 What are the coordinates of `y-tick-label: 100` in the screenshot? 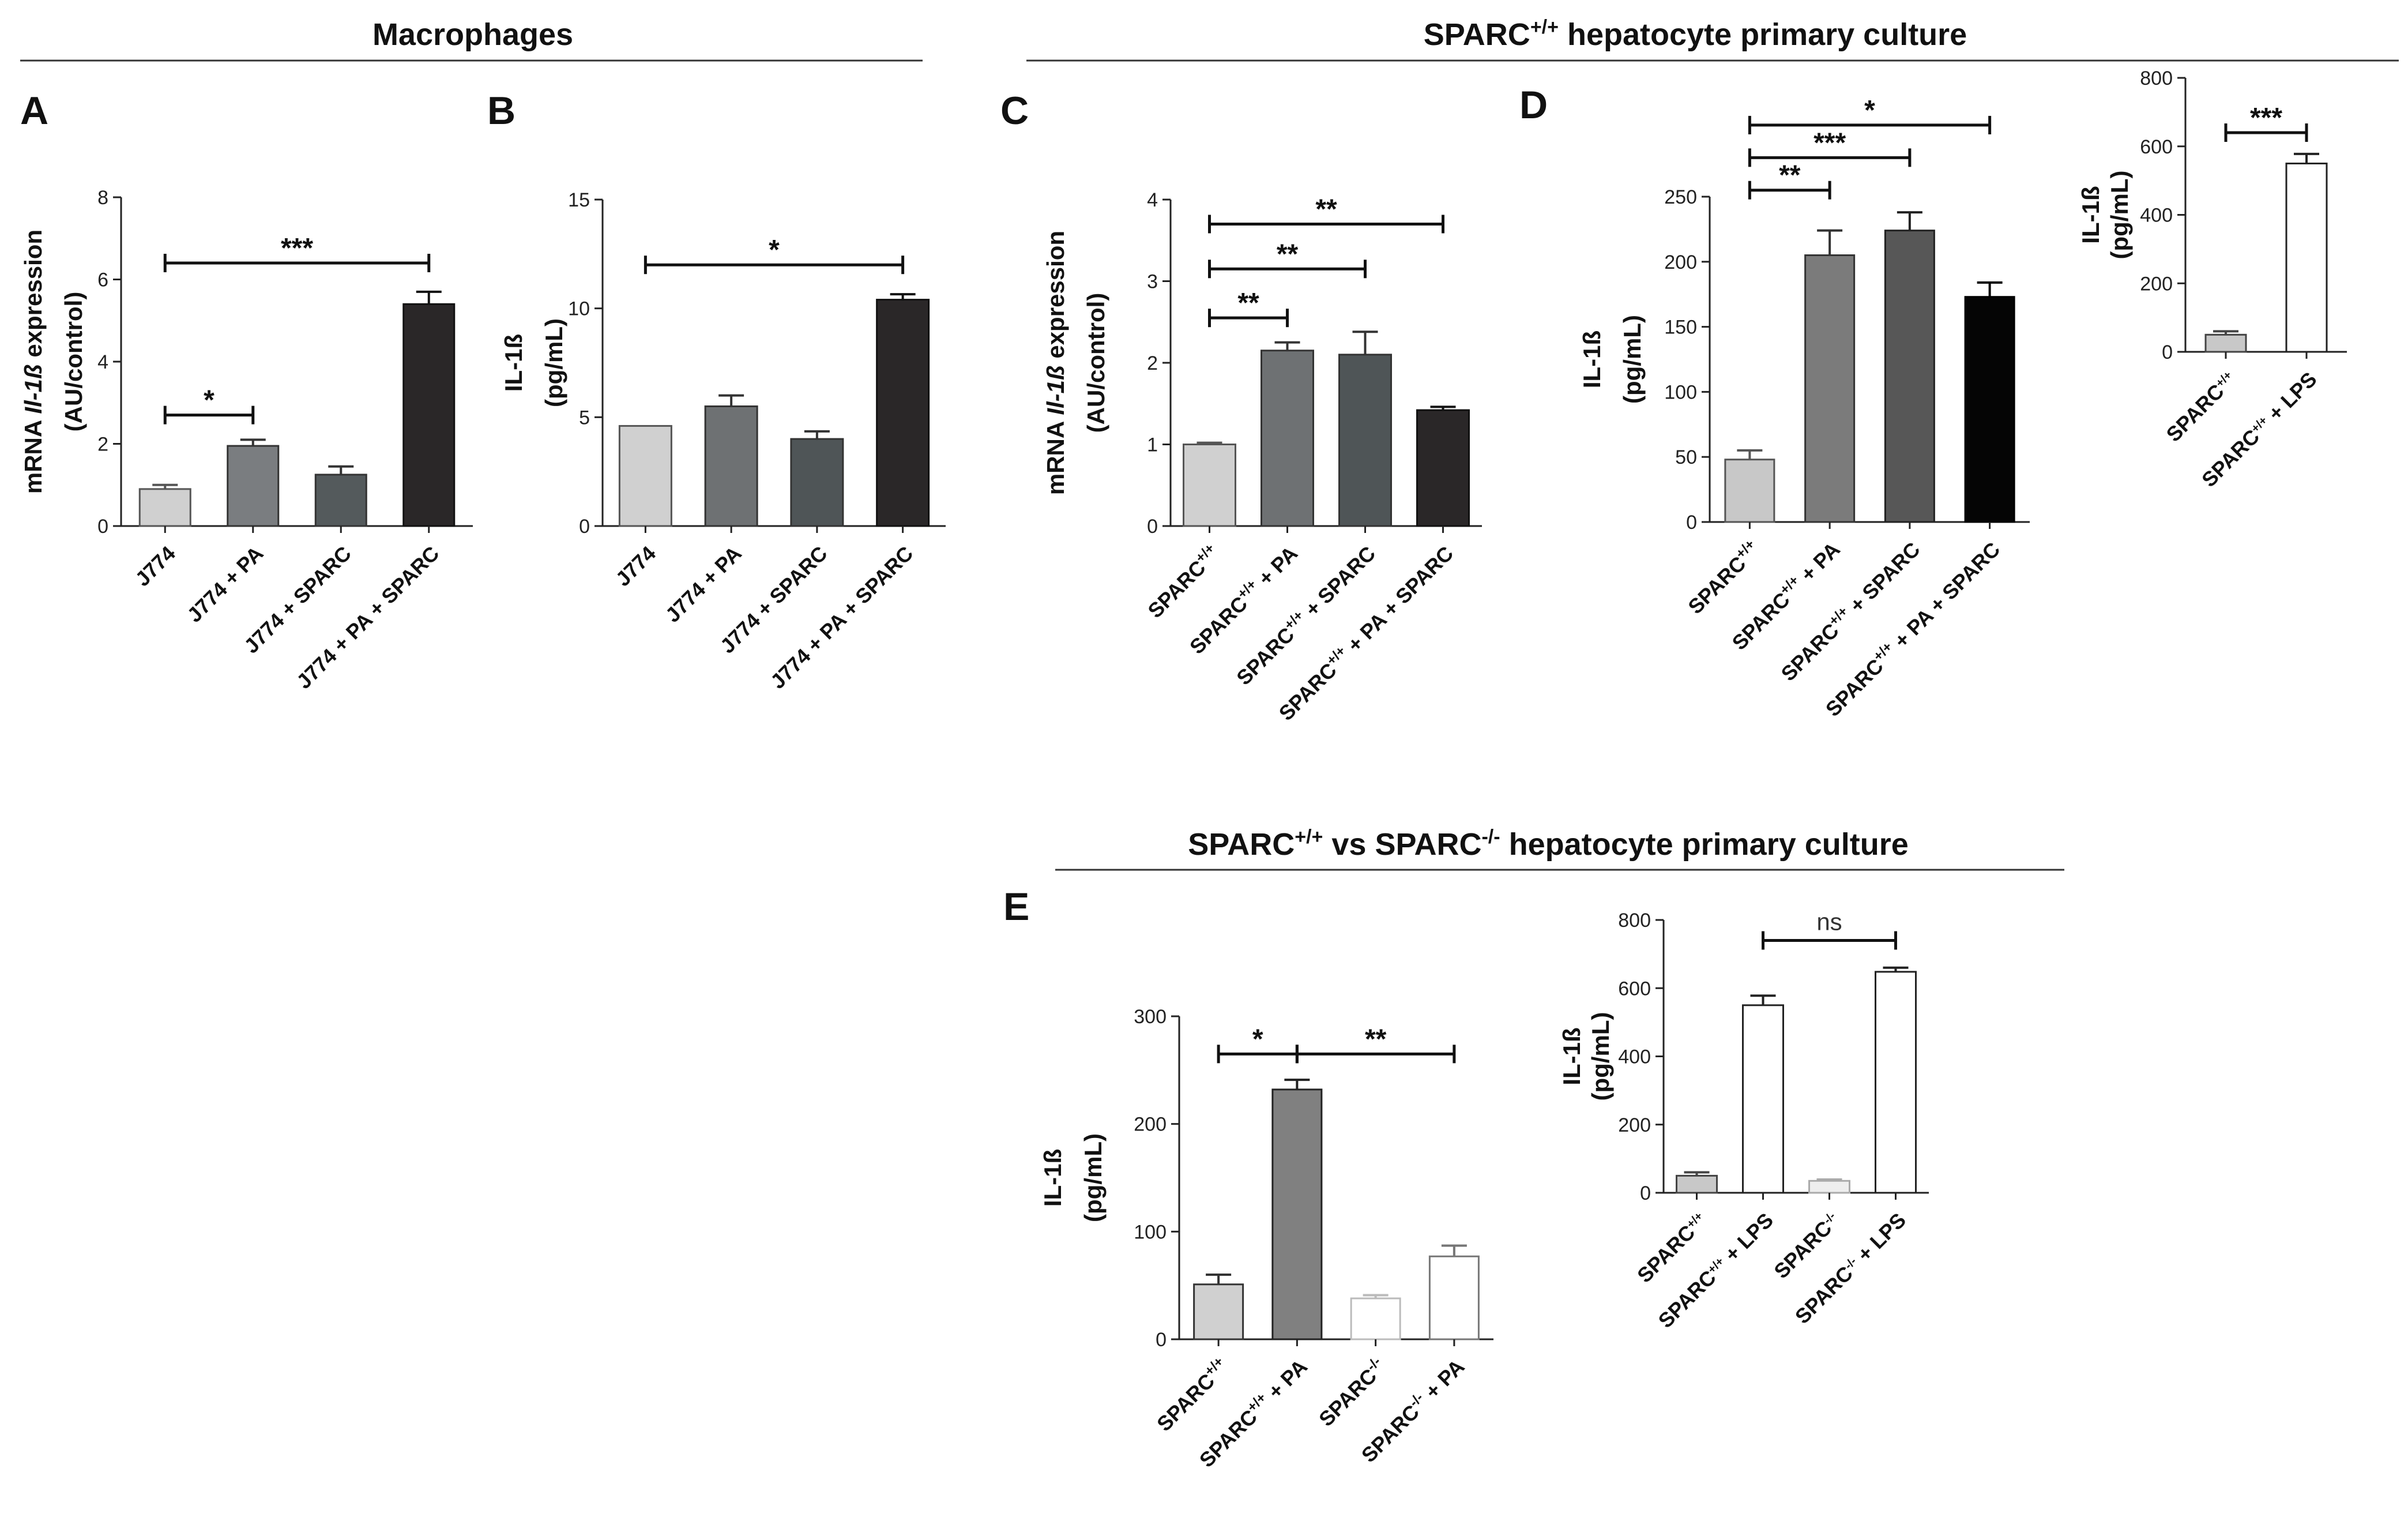 It's located at (1150, 1232).